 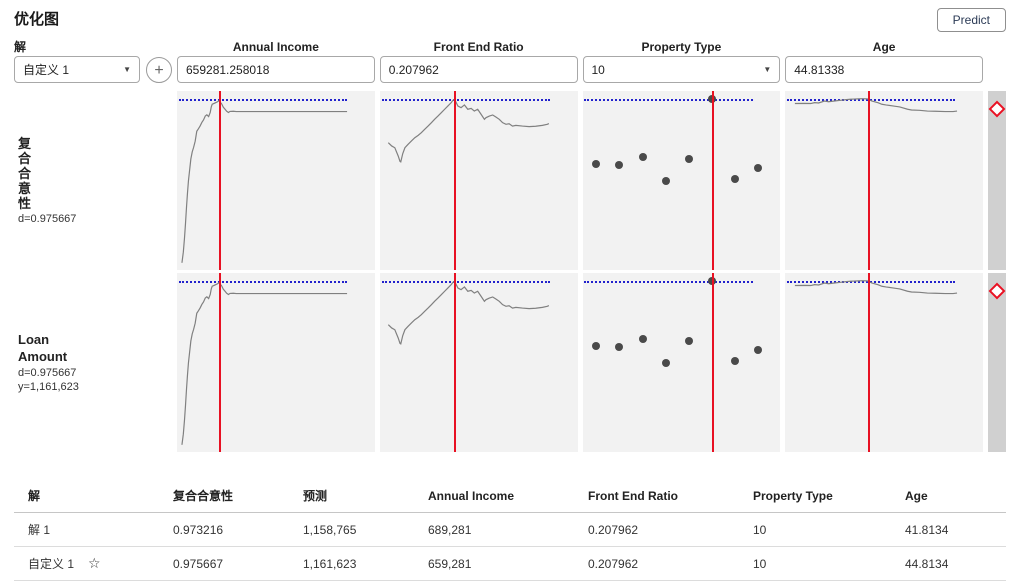 What do you see at coordinates (46, 70) in the screenshot?
I see `solution-dropdown-value: 自定义 1` at bounding box center [46, 70].